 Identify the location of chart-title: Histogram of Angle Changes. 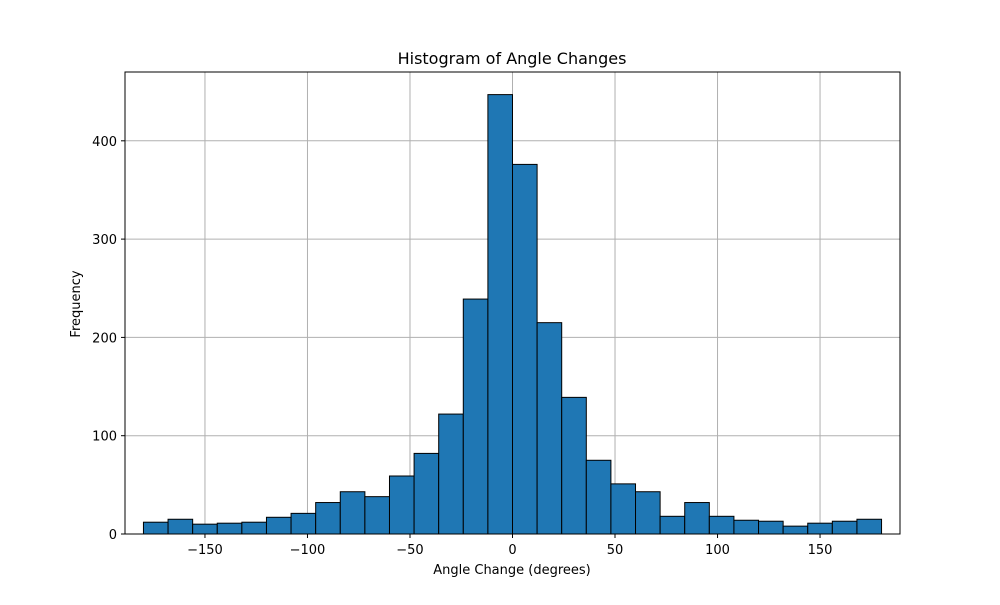
(512, 58).